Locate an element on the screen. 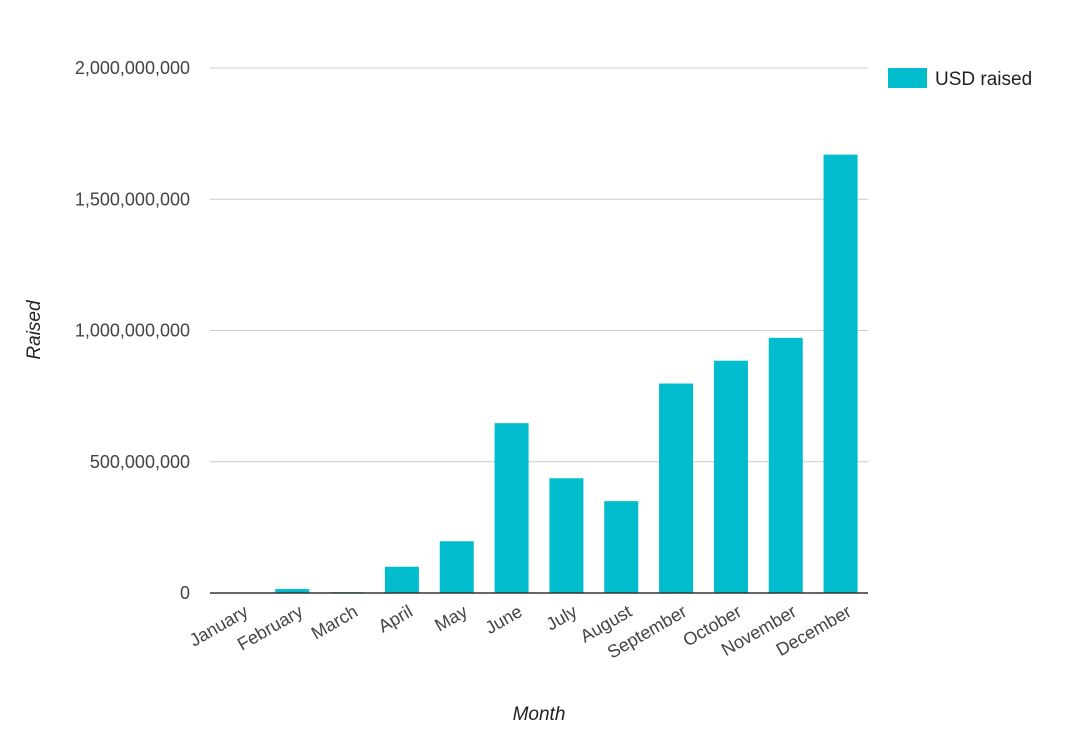 This screenshot has height=735, width=1080. y-tick-label: 1,500,000,000 is located at coordinates (132, 199).